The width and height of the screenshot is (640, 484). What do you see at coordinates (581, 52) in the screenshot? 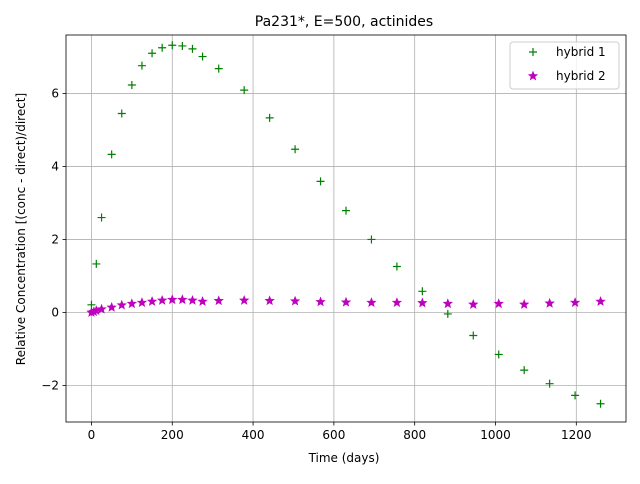
I see `legend-label-hybrid-1: hybrid 1` at bounding box center [581, 52].